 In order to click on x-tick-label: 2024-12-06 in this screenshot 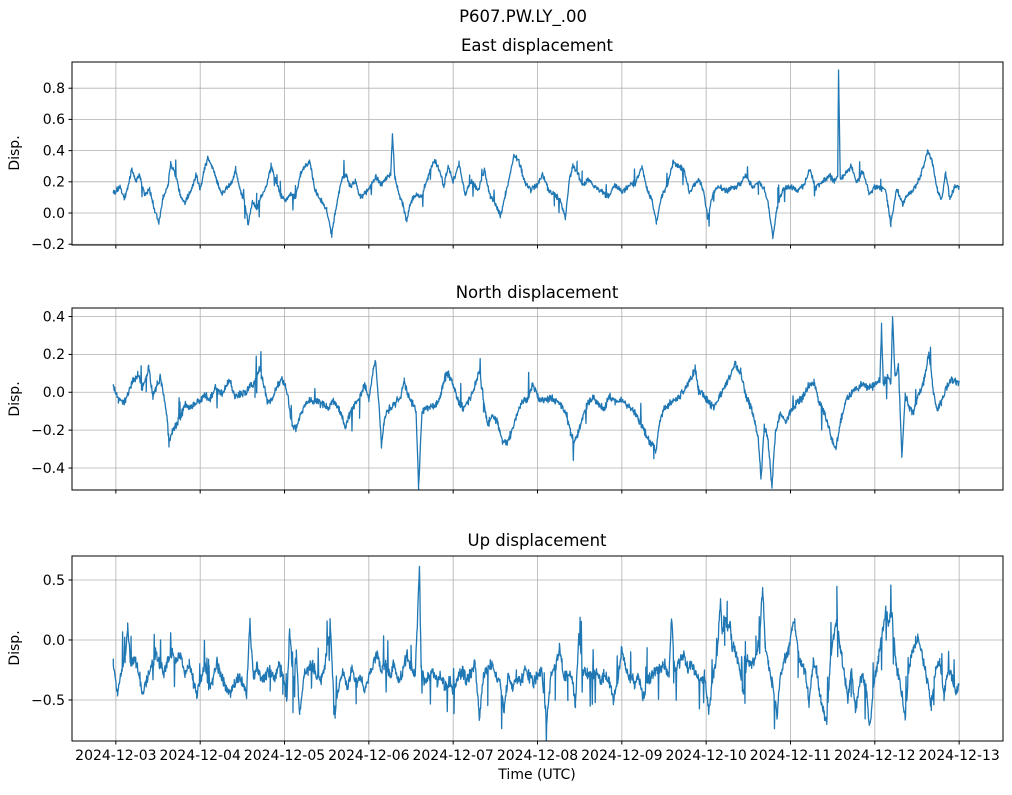, I will do `click(368, 756)`.